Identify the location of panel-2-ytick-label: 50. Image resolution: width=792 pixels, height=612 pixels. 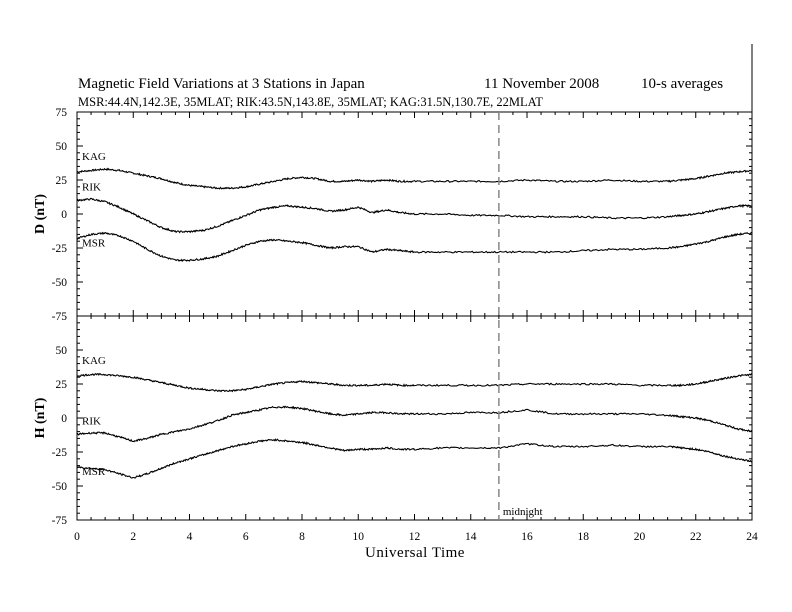
(62, 351).